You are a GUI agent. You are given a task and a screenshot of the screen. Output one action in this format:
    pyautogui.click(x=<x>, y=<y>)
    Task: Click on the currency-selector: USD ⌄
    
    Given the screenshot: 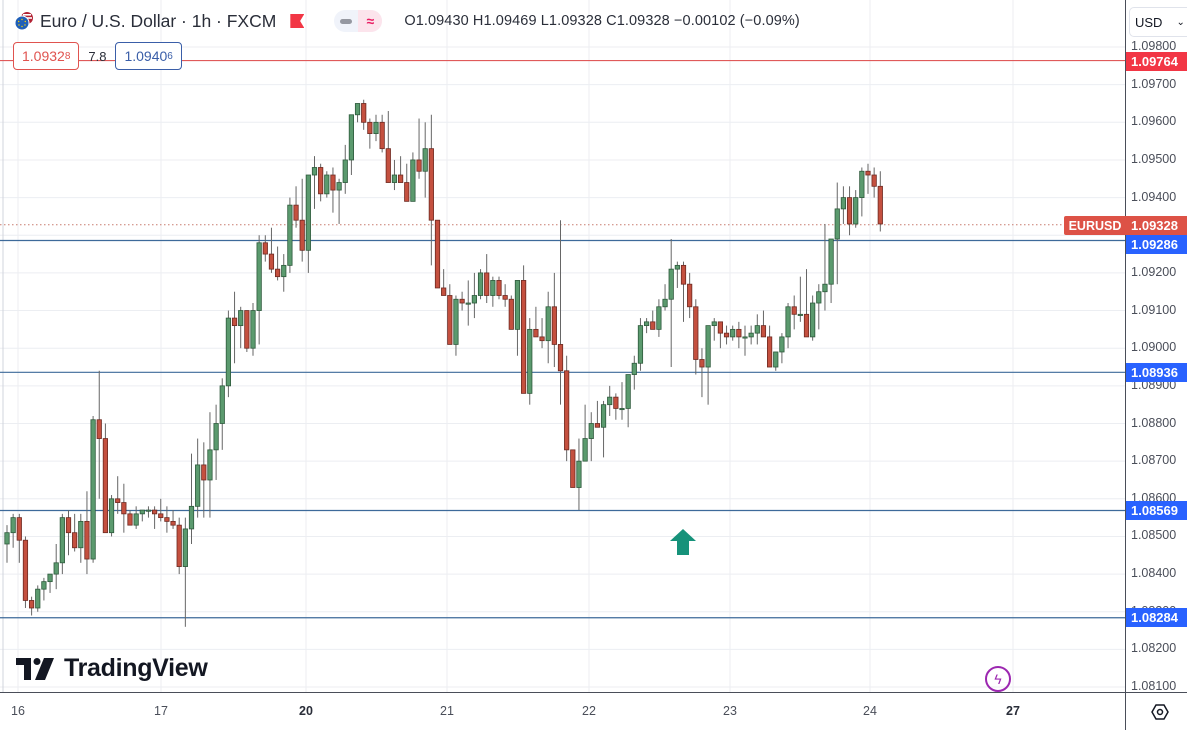 What is the action you would take?
    pyautogui.click(x=1158, y=22)
    